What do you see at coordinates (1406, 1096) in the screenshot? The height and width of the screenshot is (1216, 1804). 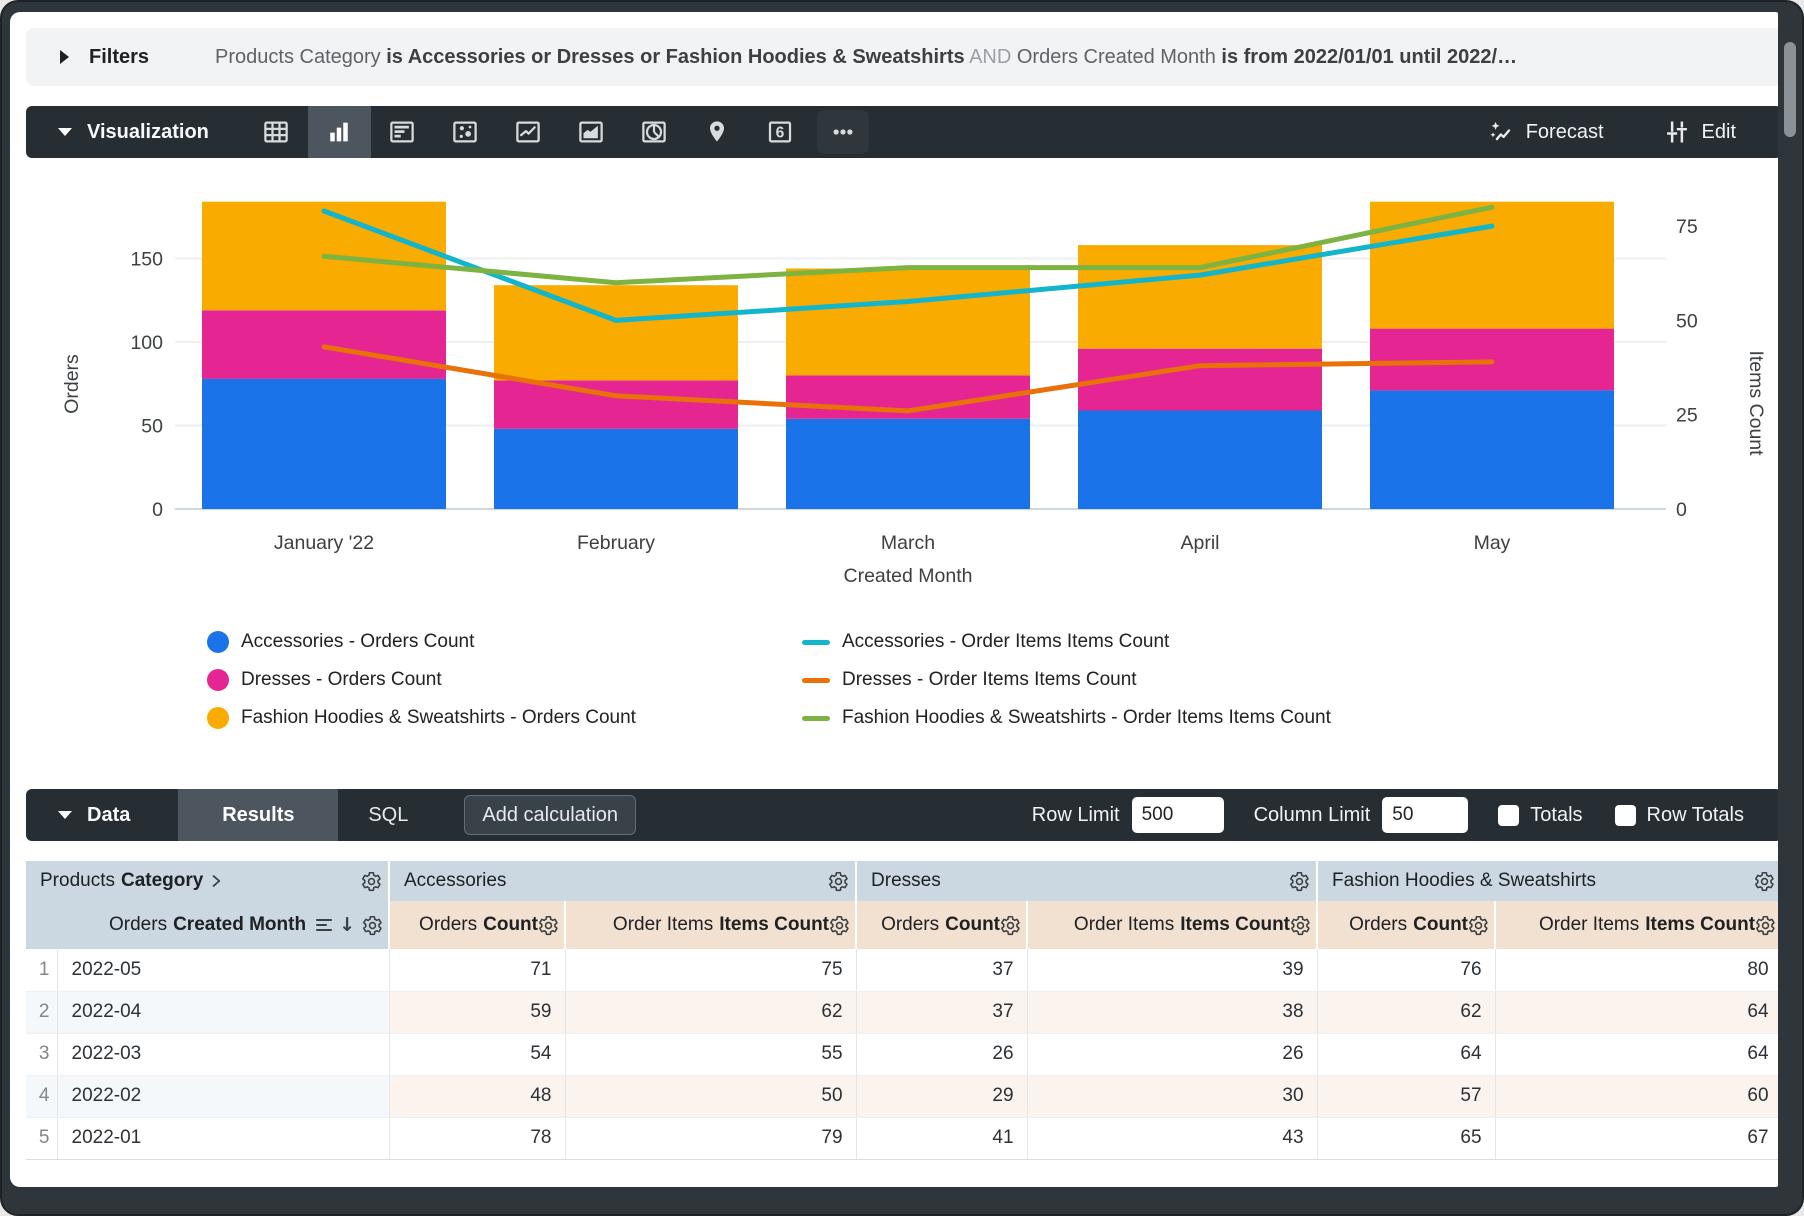 I see `measure-cell: 57` at bounding box center [1406, 1096].